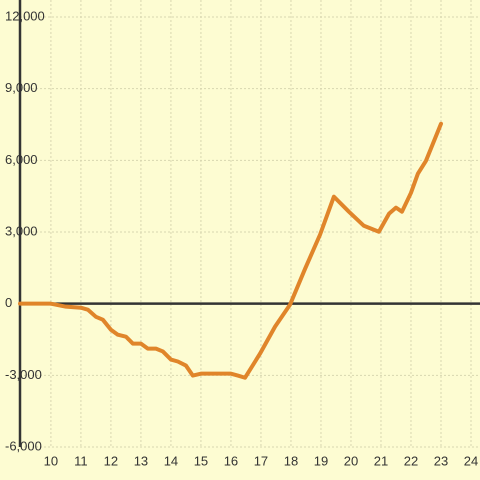 The image size is (480, 480). I want to click on y-tick-label: 3,000, so click(21, 230).